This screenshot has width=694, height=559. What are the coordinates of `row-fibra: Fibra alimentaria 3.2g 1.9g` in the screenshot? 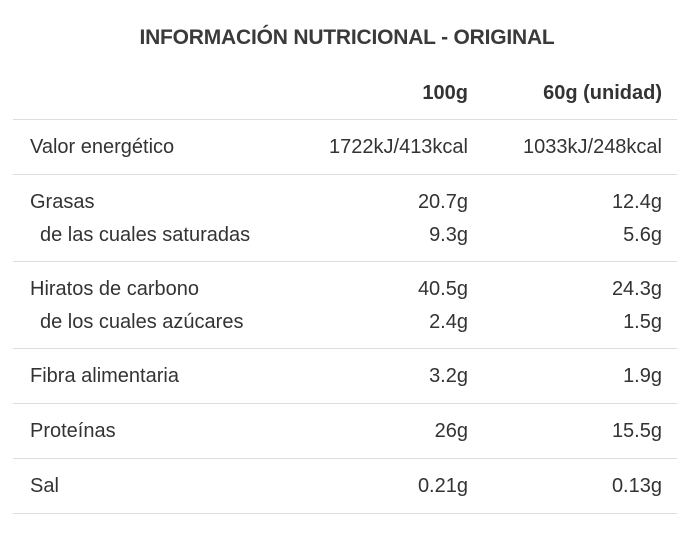 It's located at (345, 375).